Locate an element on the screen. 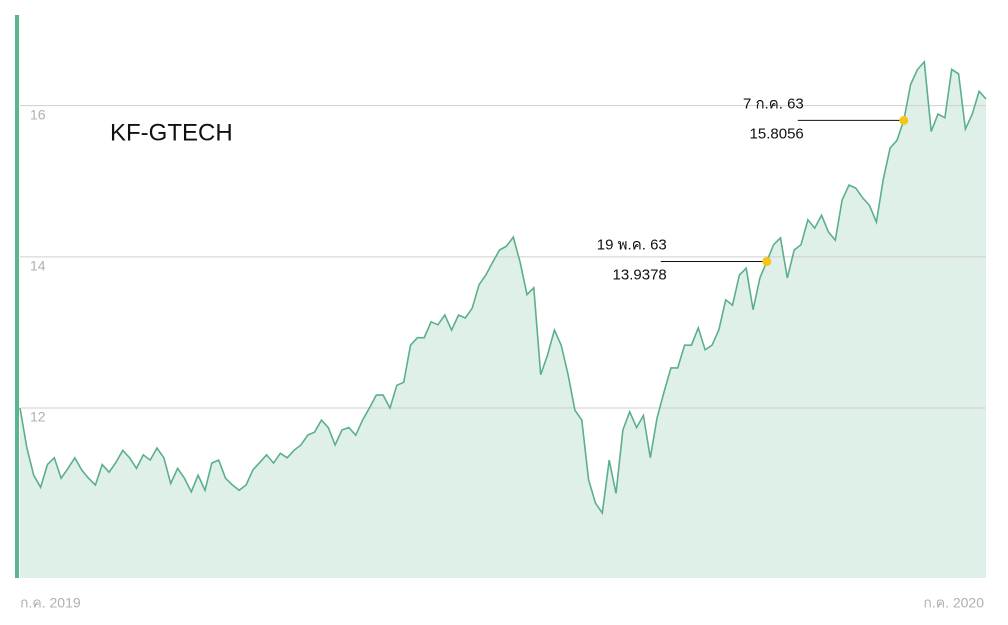  x-label: ก.ค. 2020 is located at coordinates (953, 603).